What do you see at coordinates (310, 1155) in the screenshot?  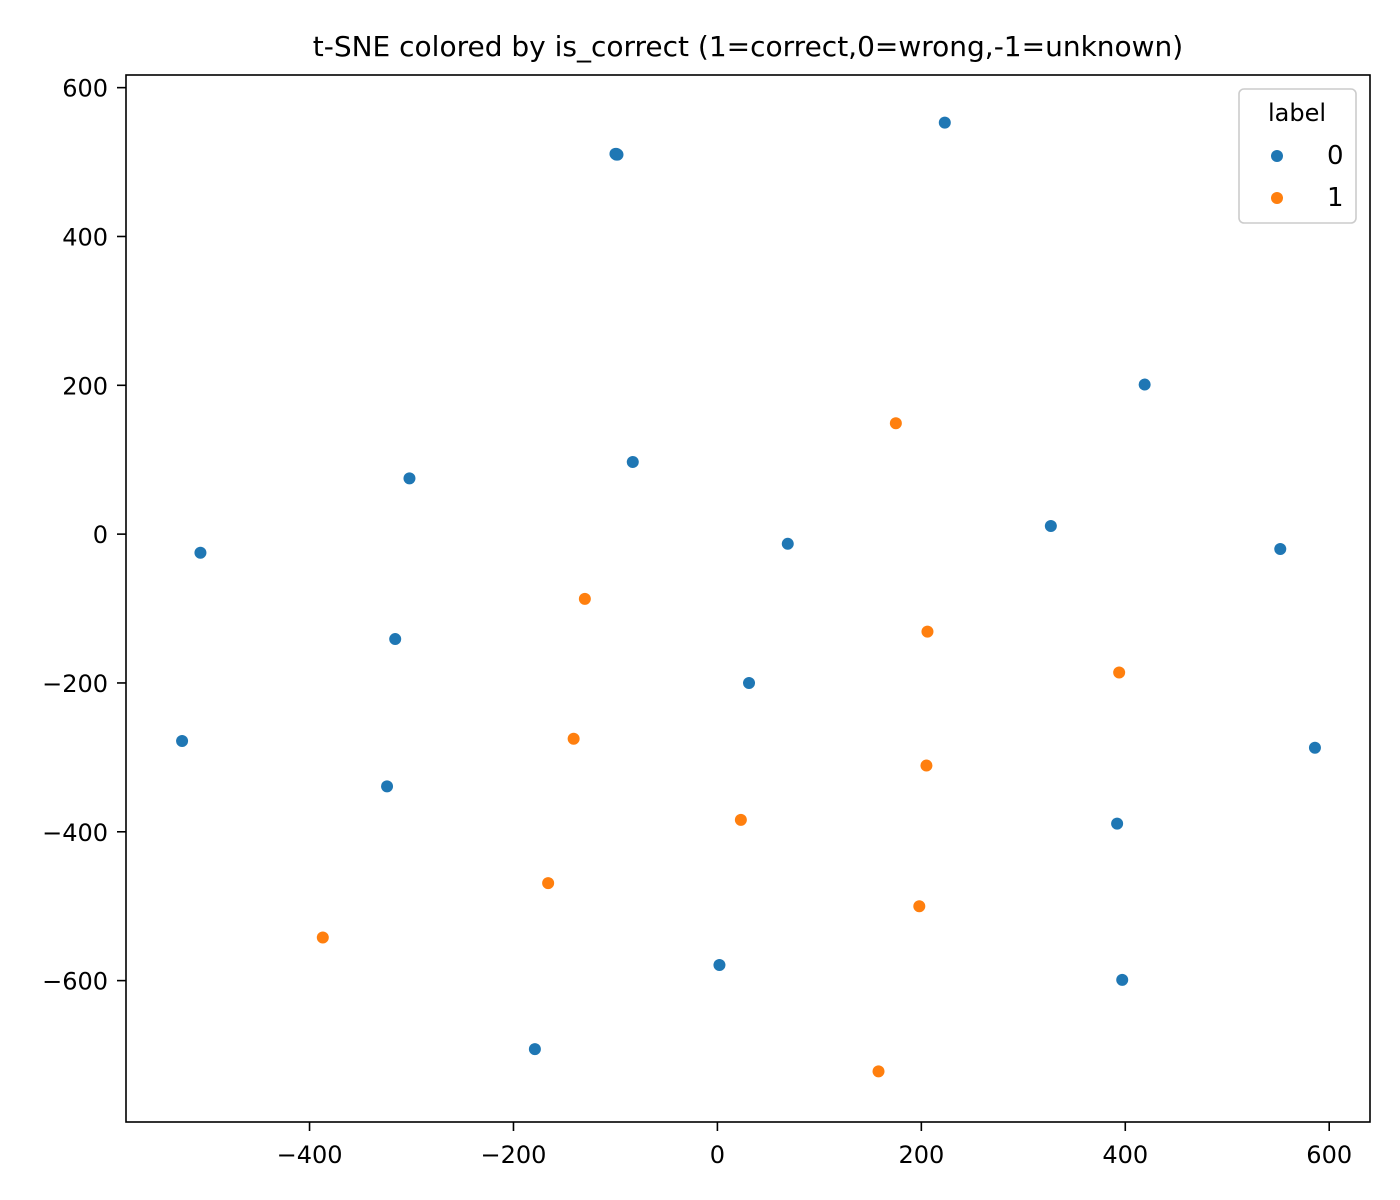 I see `x-tick-label: −400` at bounding box center [310, 1155].